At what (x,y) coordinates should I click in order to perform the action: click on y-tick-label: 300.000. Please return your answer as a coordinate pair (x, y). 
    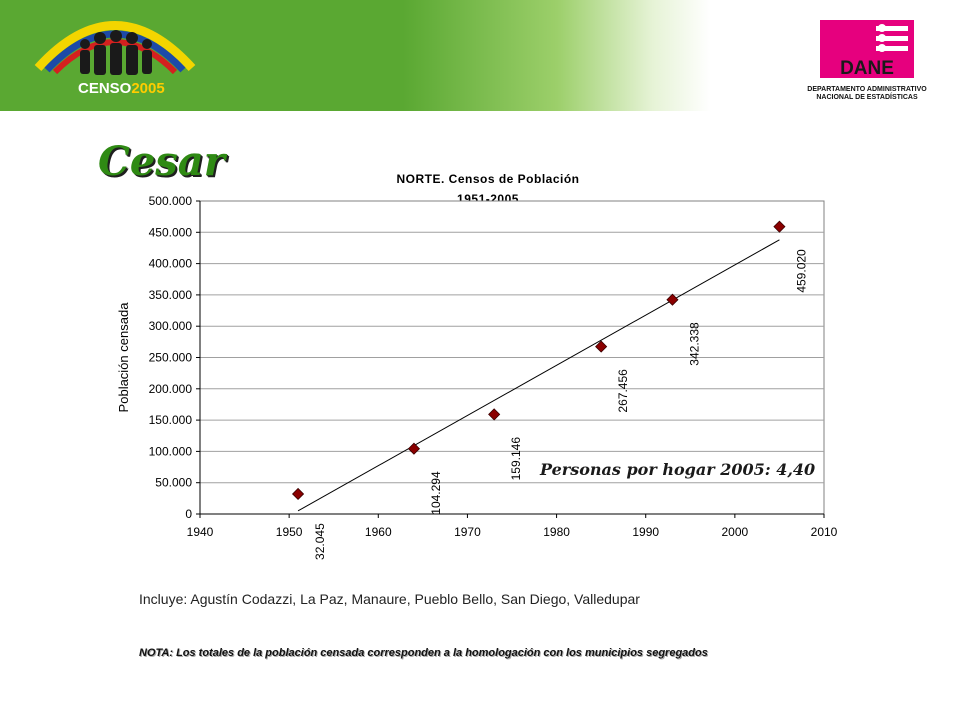
    Looking at the image, I should click on (171, 326).